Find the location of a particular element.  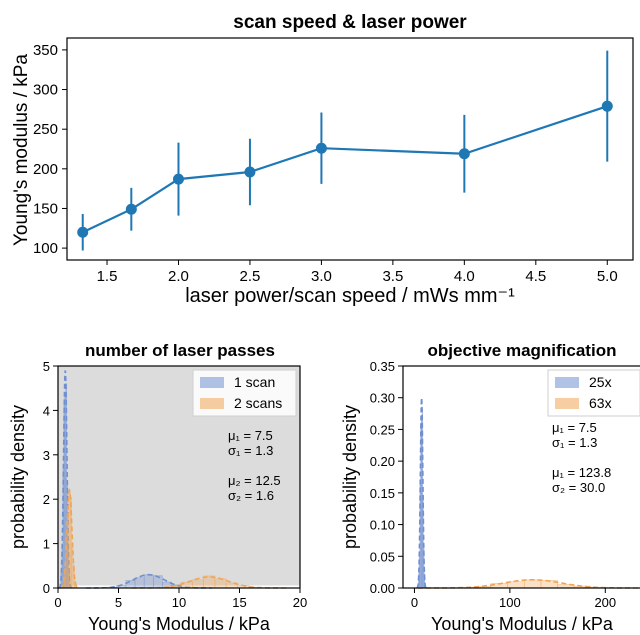

annotation-sigma2: σ₂ = 1.6 is located at coordinates (251, 495).